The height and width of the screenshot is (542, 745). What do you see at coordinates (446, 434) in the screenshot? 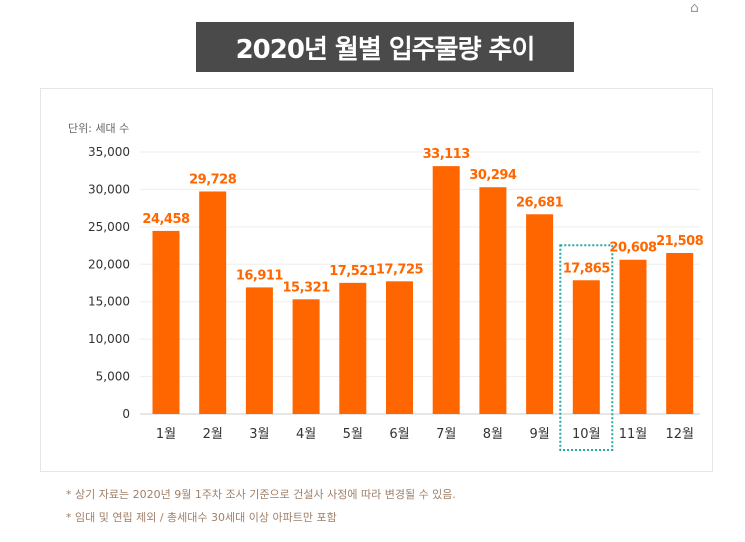
I see `x-tick-label: 7월` at bounding box center [446, 434].